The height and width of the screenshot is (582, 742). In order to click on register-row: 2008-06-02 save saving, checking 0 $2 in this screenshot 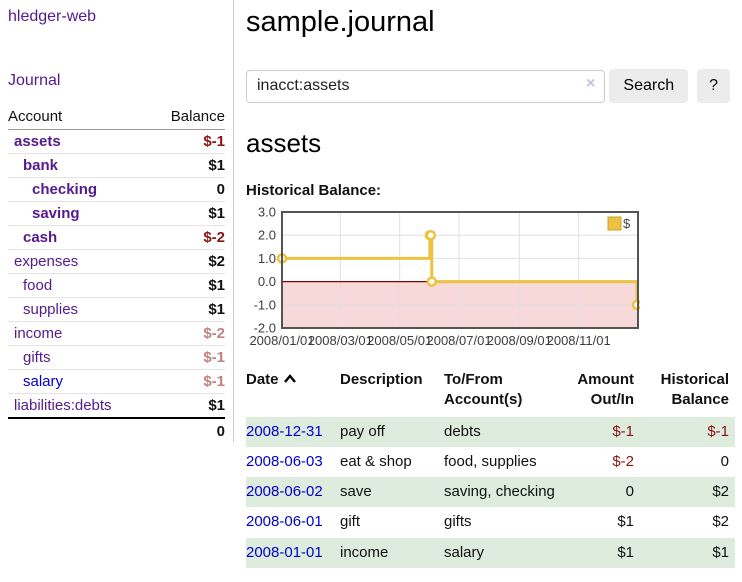, I will do `click(490, 492)`.